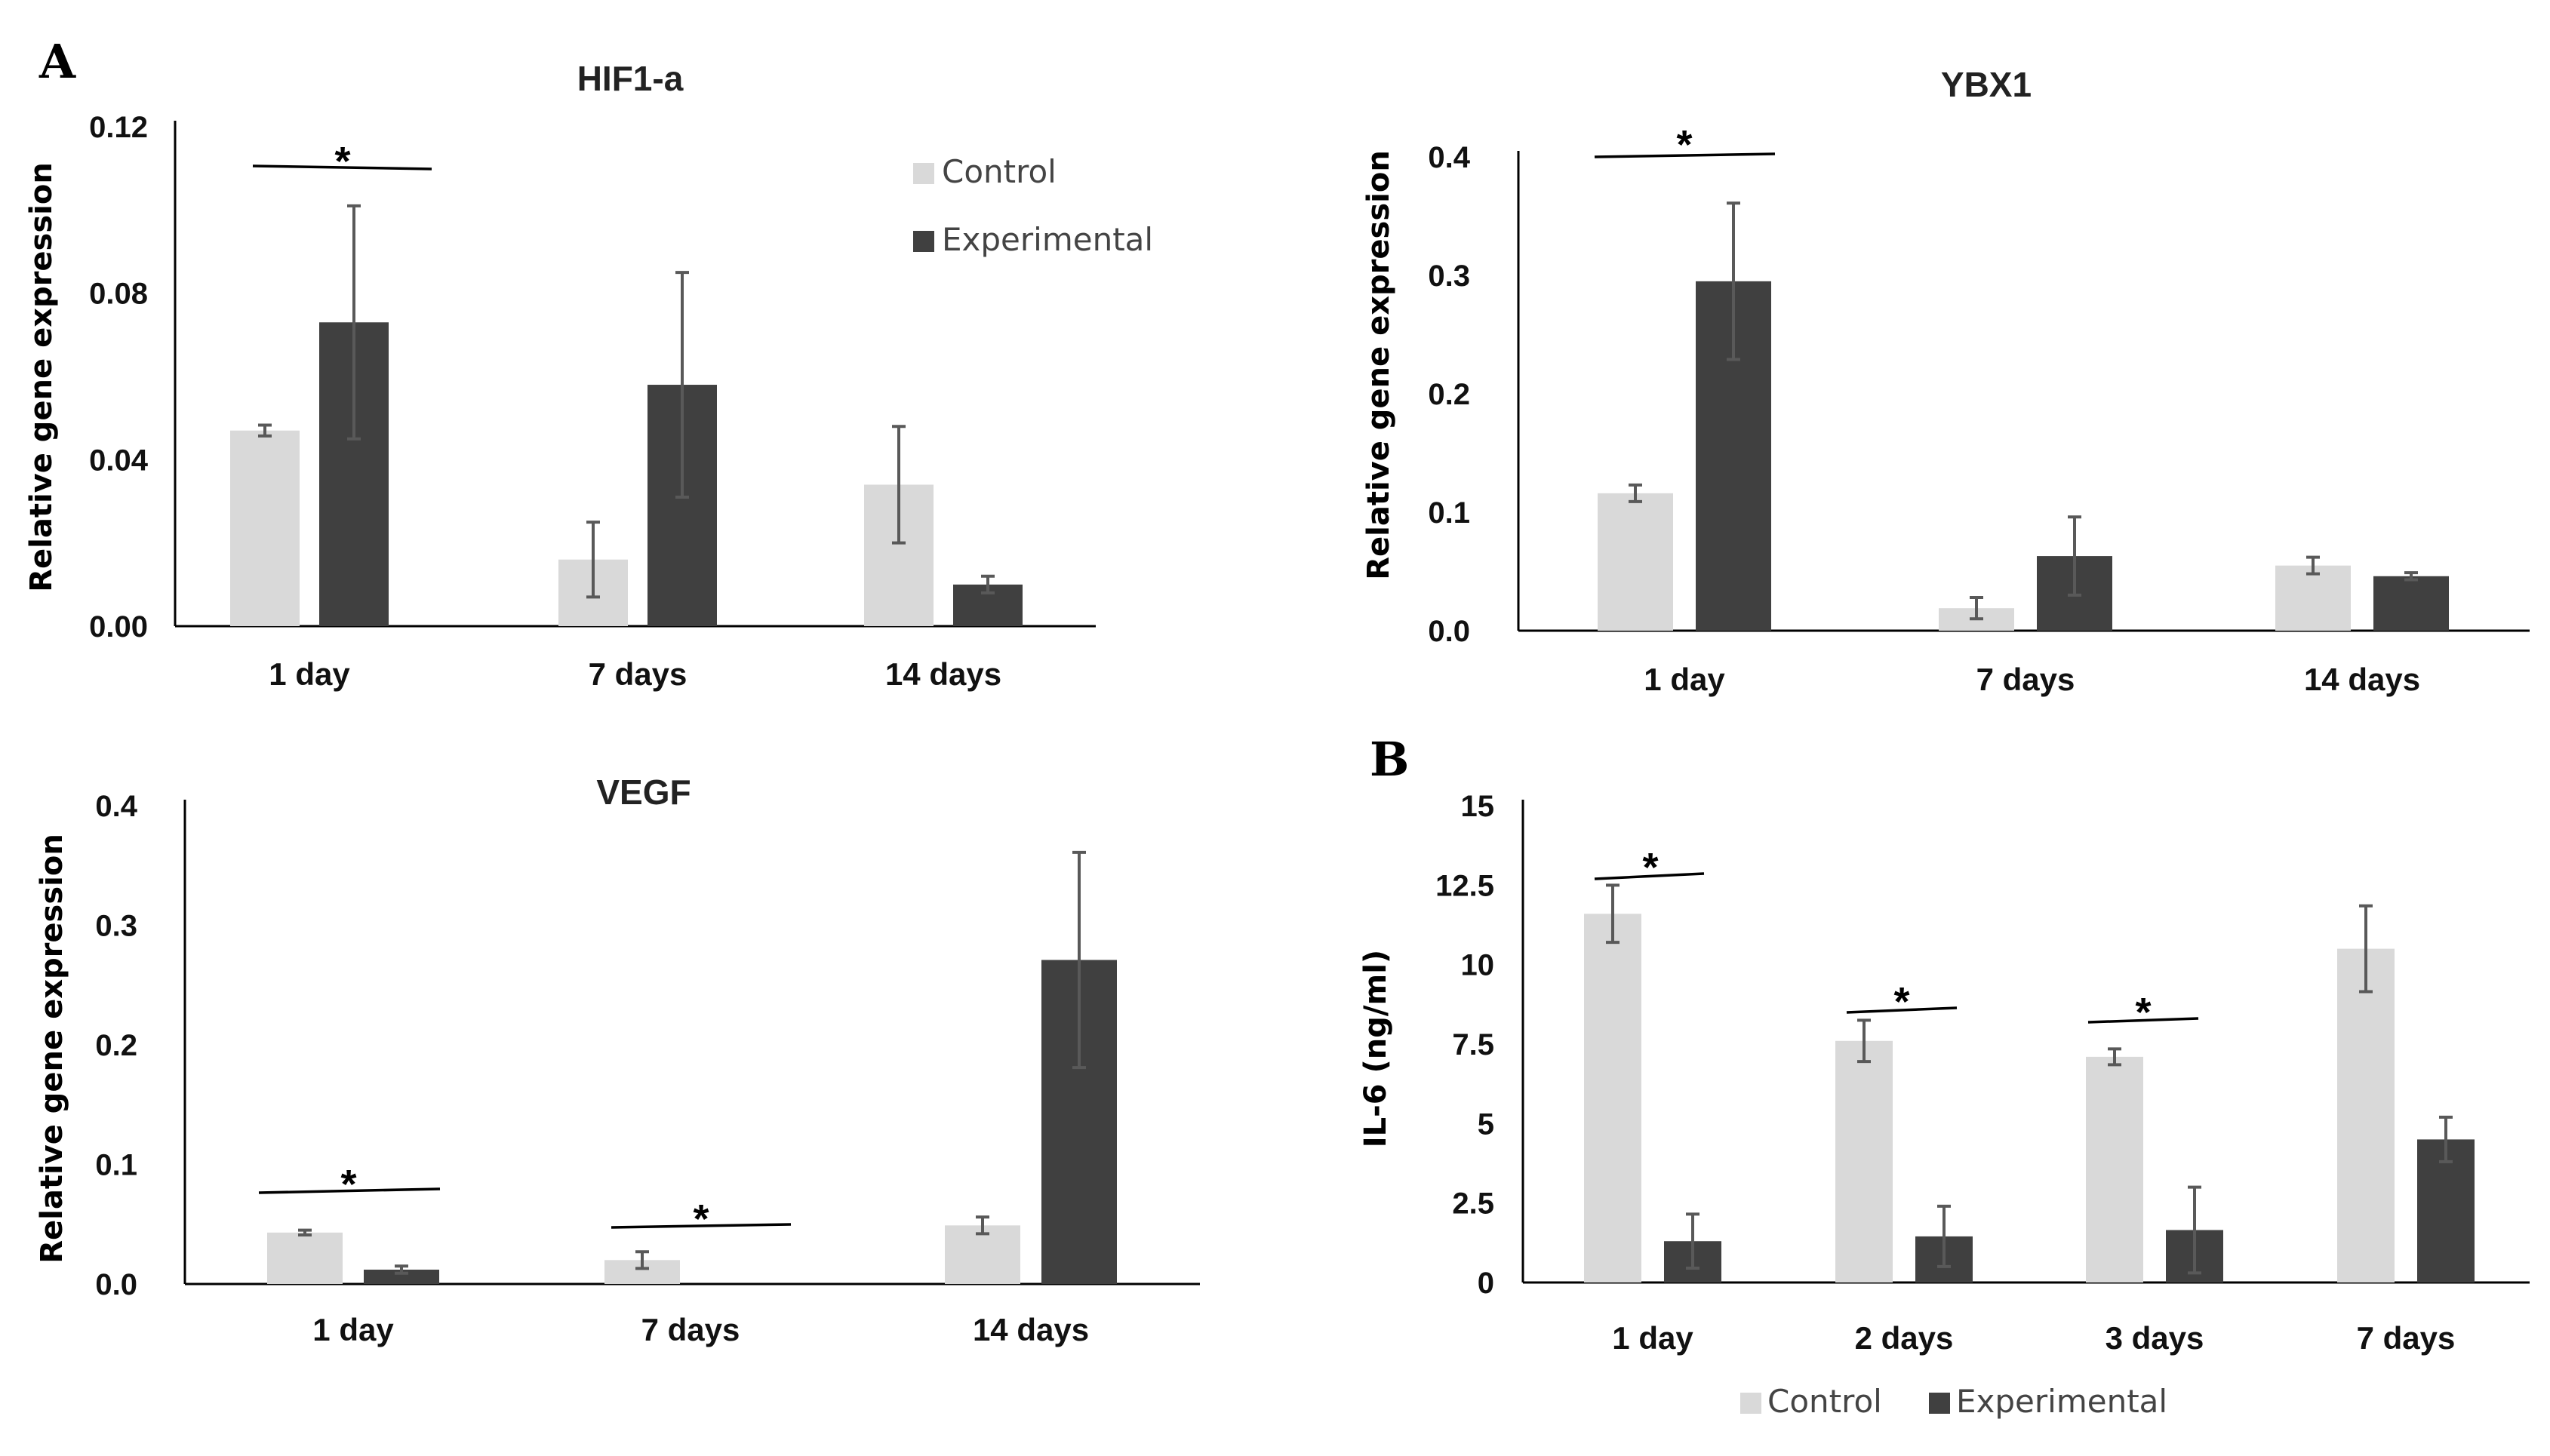  Describe the element at coordinates (2155, 1338) in the screenshot. I see `x-tick-label: 3 days` at that location.